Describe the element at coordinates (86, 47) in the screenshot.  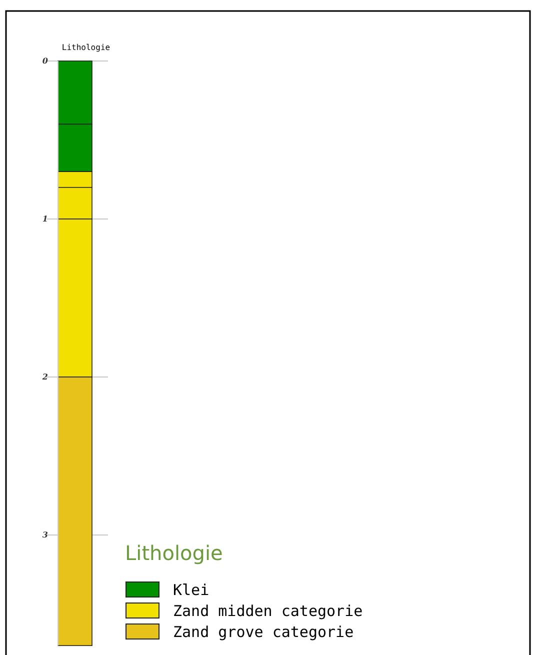
I see `chart-title: Lithologie` at that location.